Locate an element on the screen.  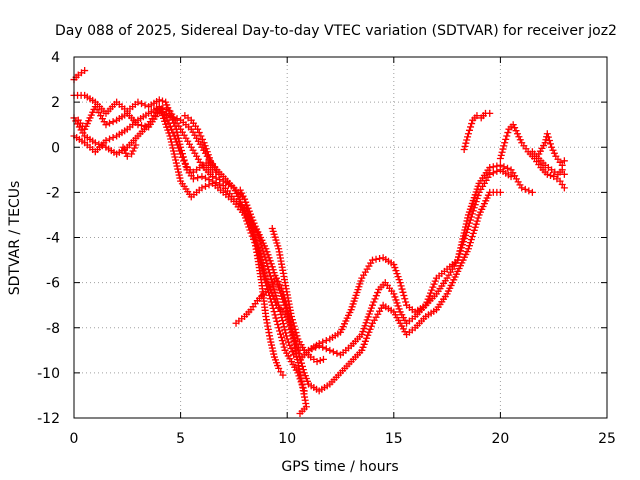
x-tick-label: 25 is located at coordinates (607, 439).